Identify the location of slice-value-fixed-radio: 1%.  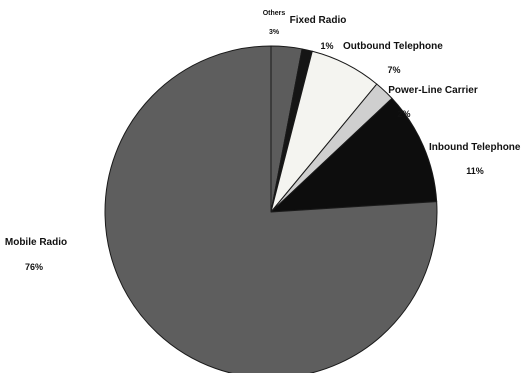
(326, 46).